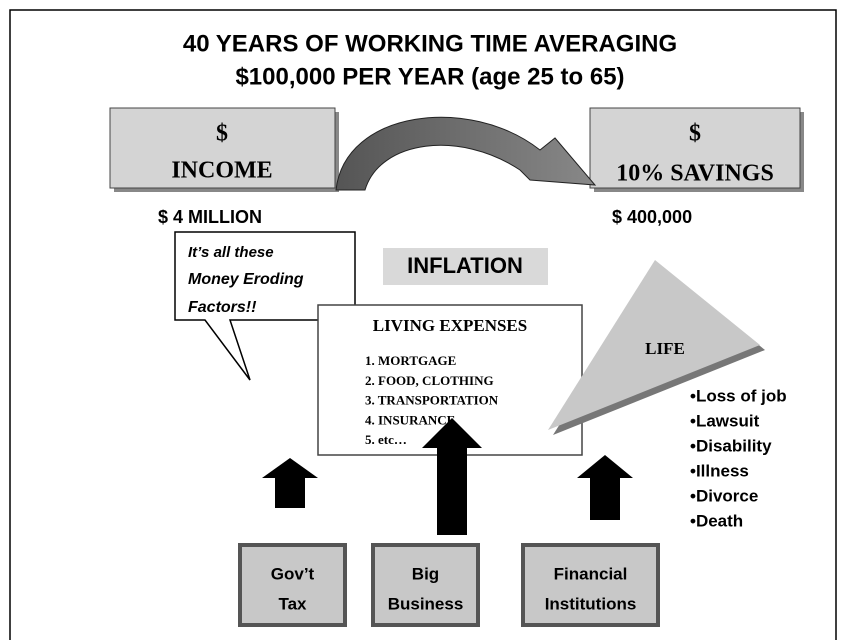  Describe the element at coordinates (265, 306) in the screenshot. I see `callout` at that location.